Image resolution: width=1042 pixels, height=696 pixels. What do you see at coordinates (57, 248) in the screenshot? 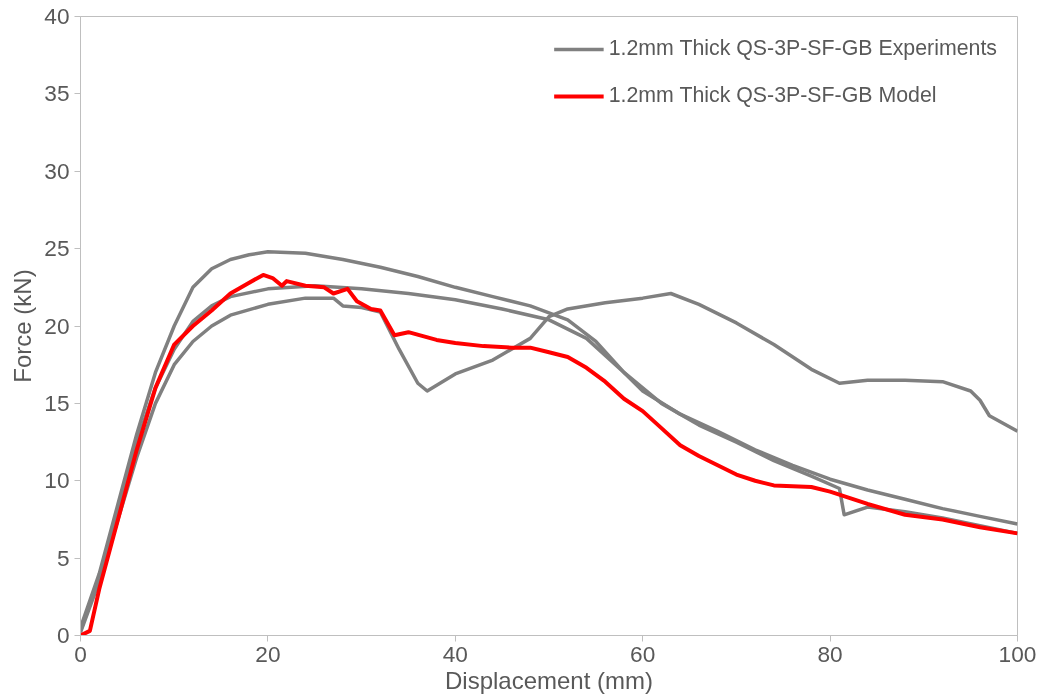
I see `y-tick-label: 25` at bounding box center [57, 248].